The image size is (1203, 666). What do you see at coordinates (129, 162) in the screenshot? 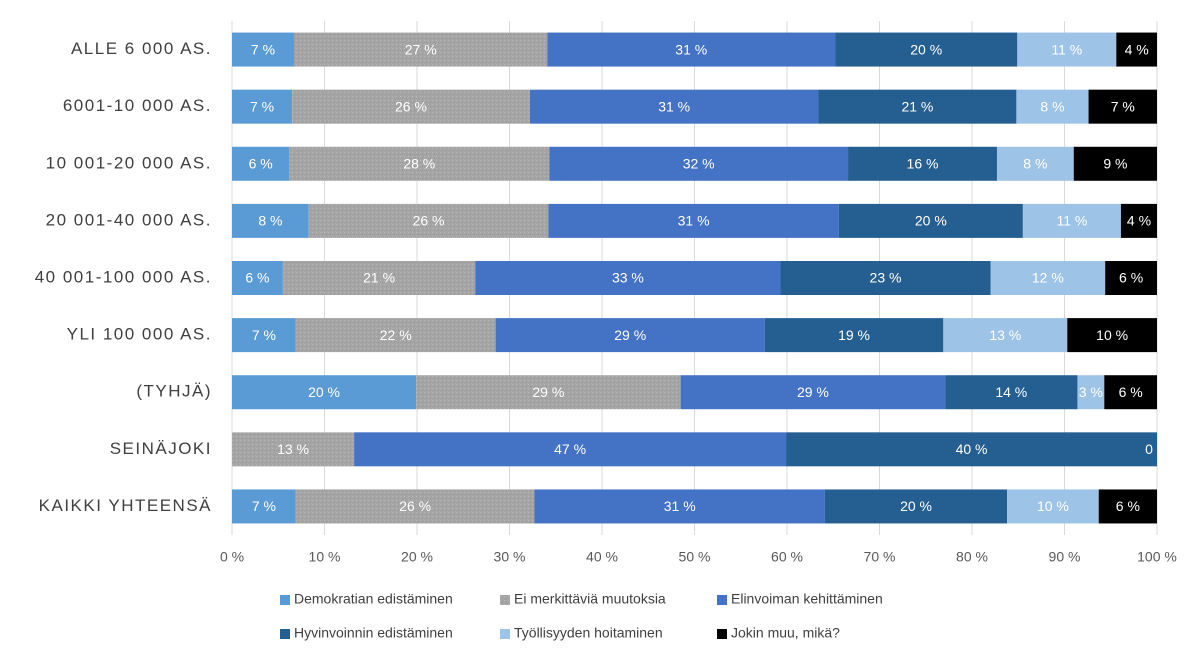
I see `category-label: 10 001-20 000 AS.` at bounding box center [129, 162].